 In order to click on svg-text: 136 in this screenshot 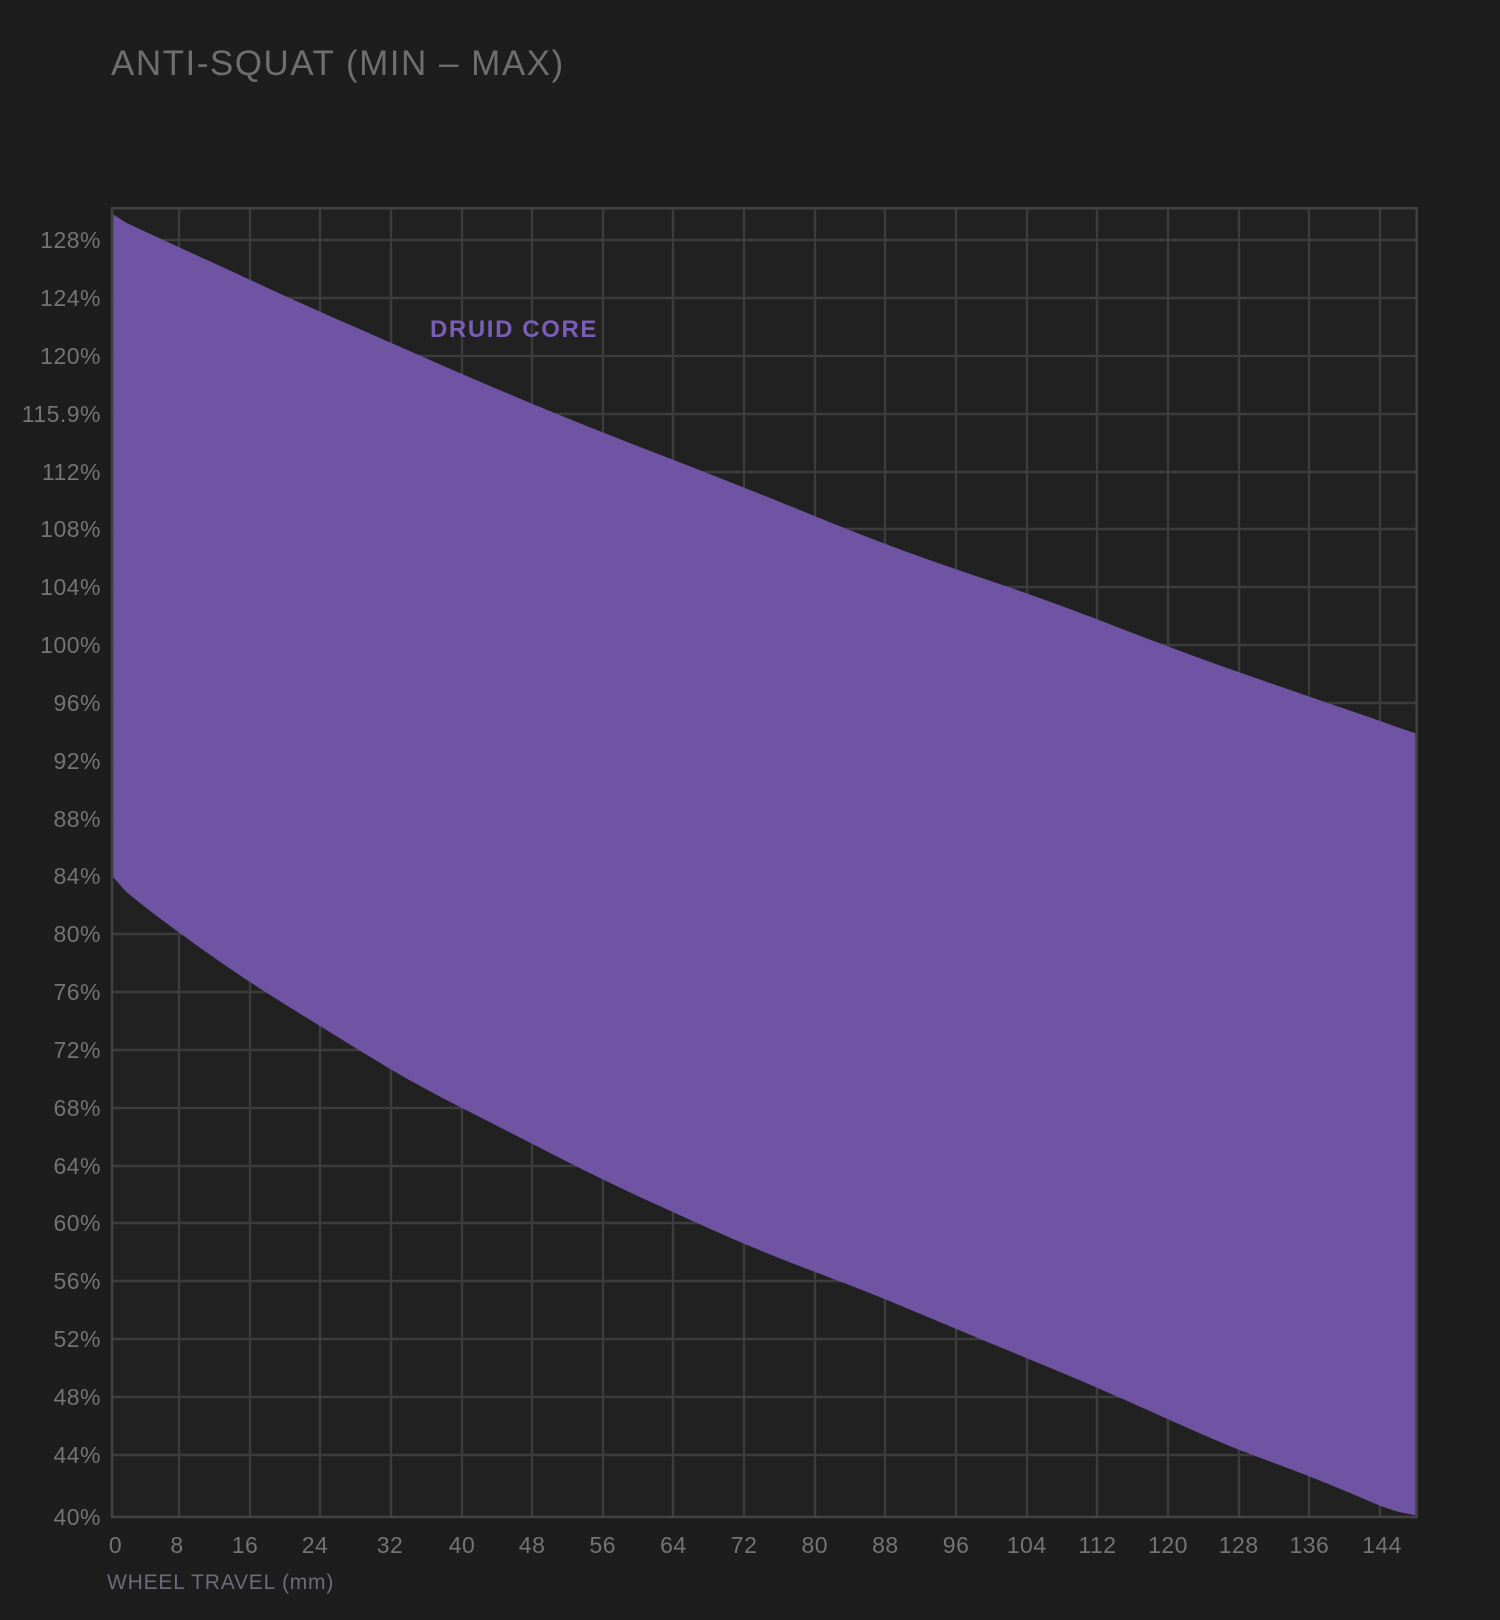, I will do `click(1309, 1545)`.